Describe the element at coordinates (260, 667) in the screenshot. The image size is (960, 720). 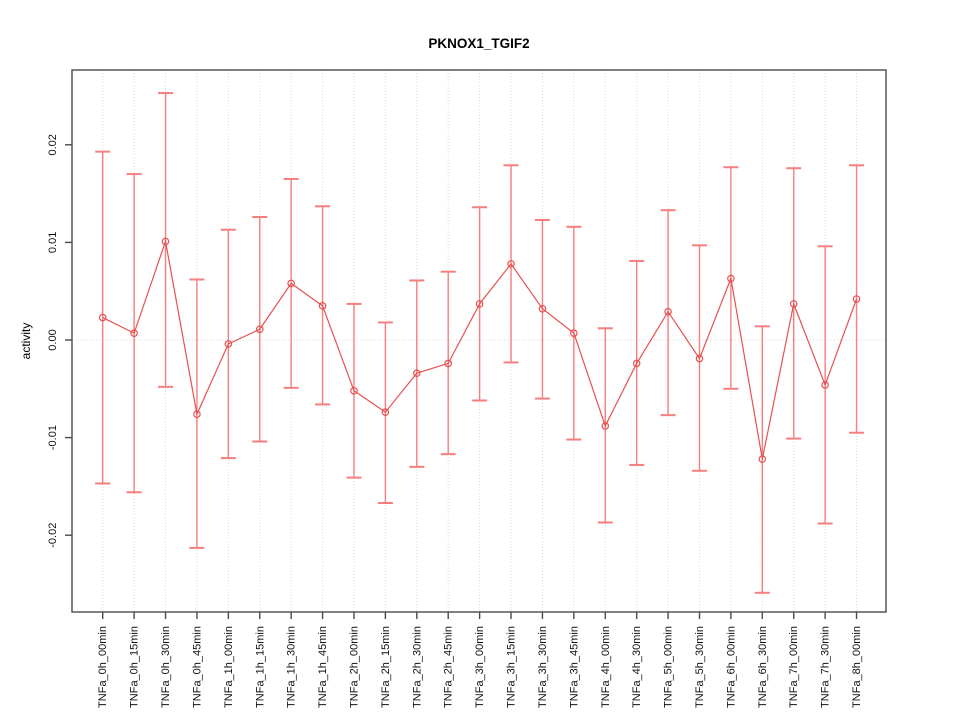
I see `x-tick-label: TNFa_1h_15min` at that location.